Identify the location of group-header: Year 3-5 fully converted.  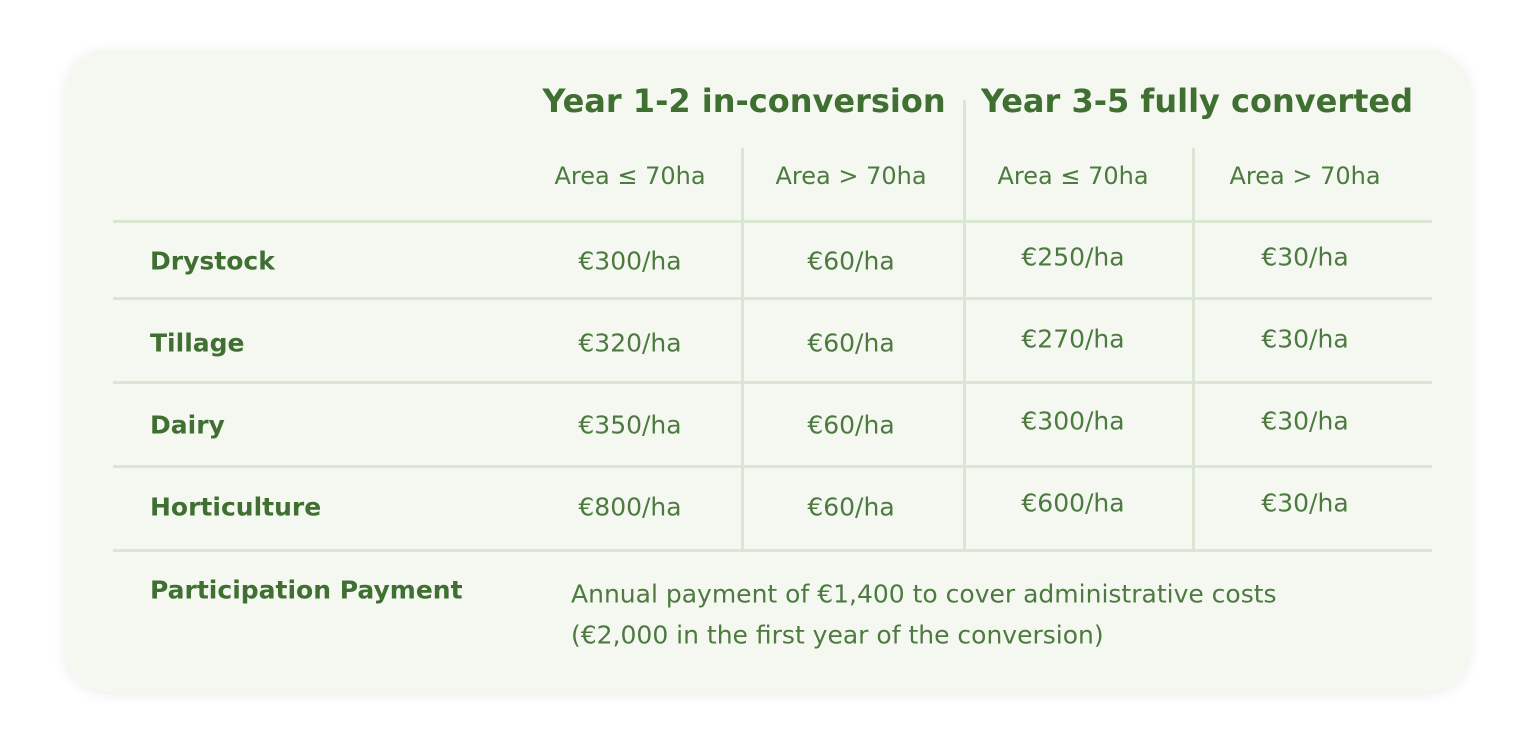
(1197, 101).